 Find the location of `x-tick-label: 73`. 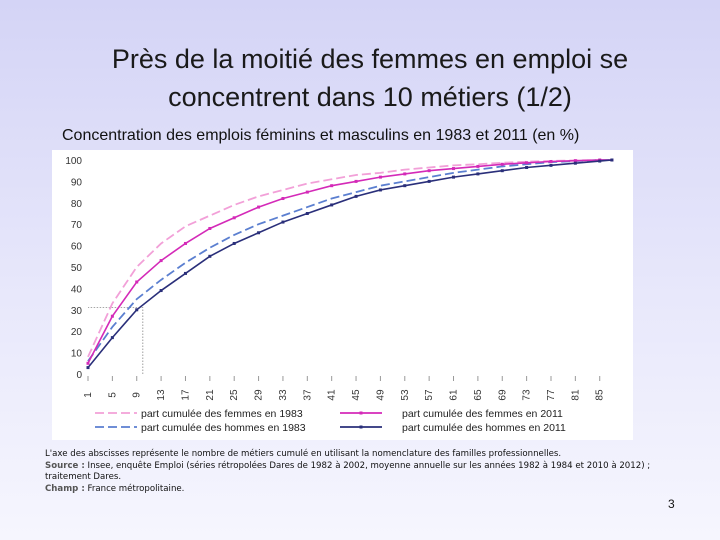

x-tick-label: 73 is located at coordinates (527, 395).